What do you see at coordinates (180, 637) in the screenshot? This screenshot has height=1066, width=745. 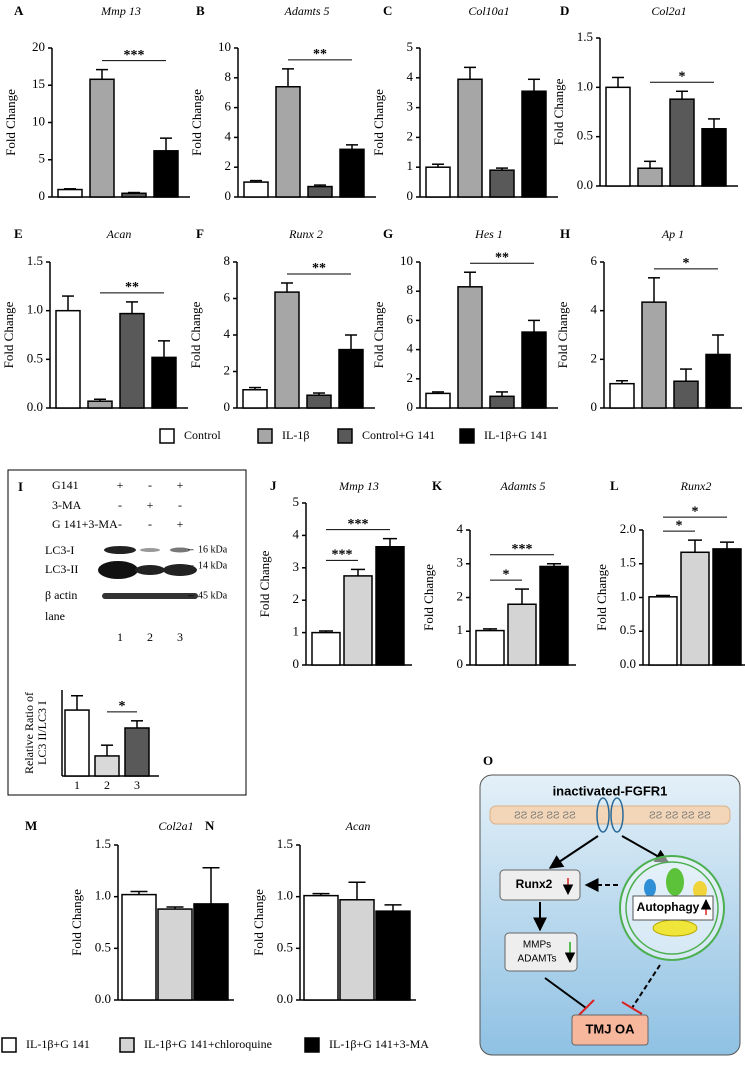 I see `lane-number: 3` at bounding box center [180, 637].